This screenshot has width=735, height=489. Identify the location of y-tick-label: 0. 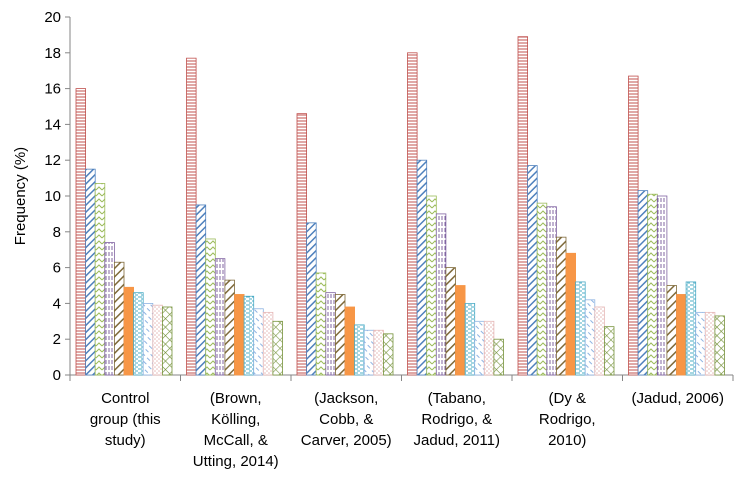
(57, 375).